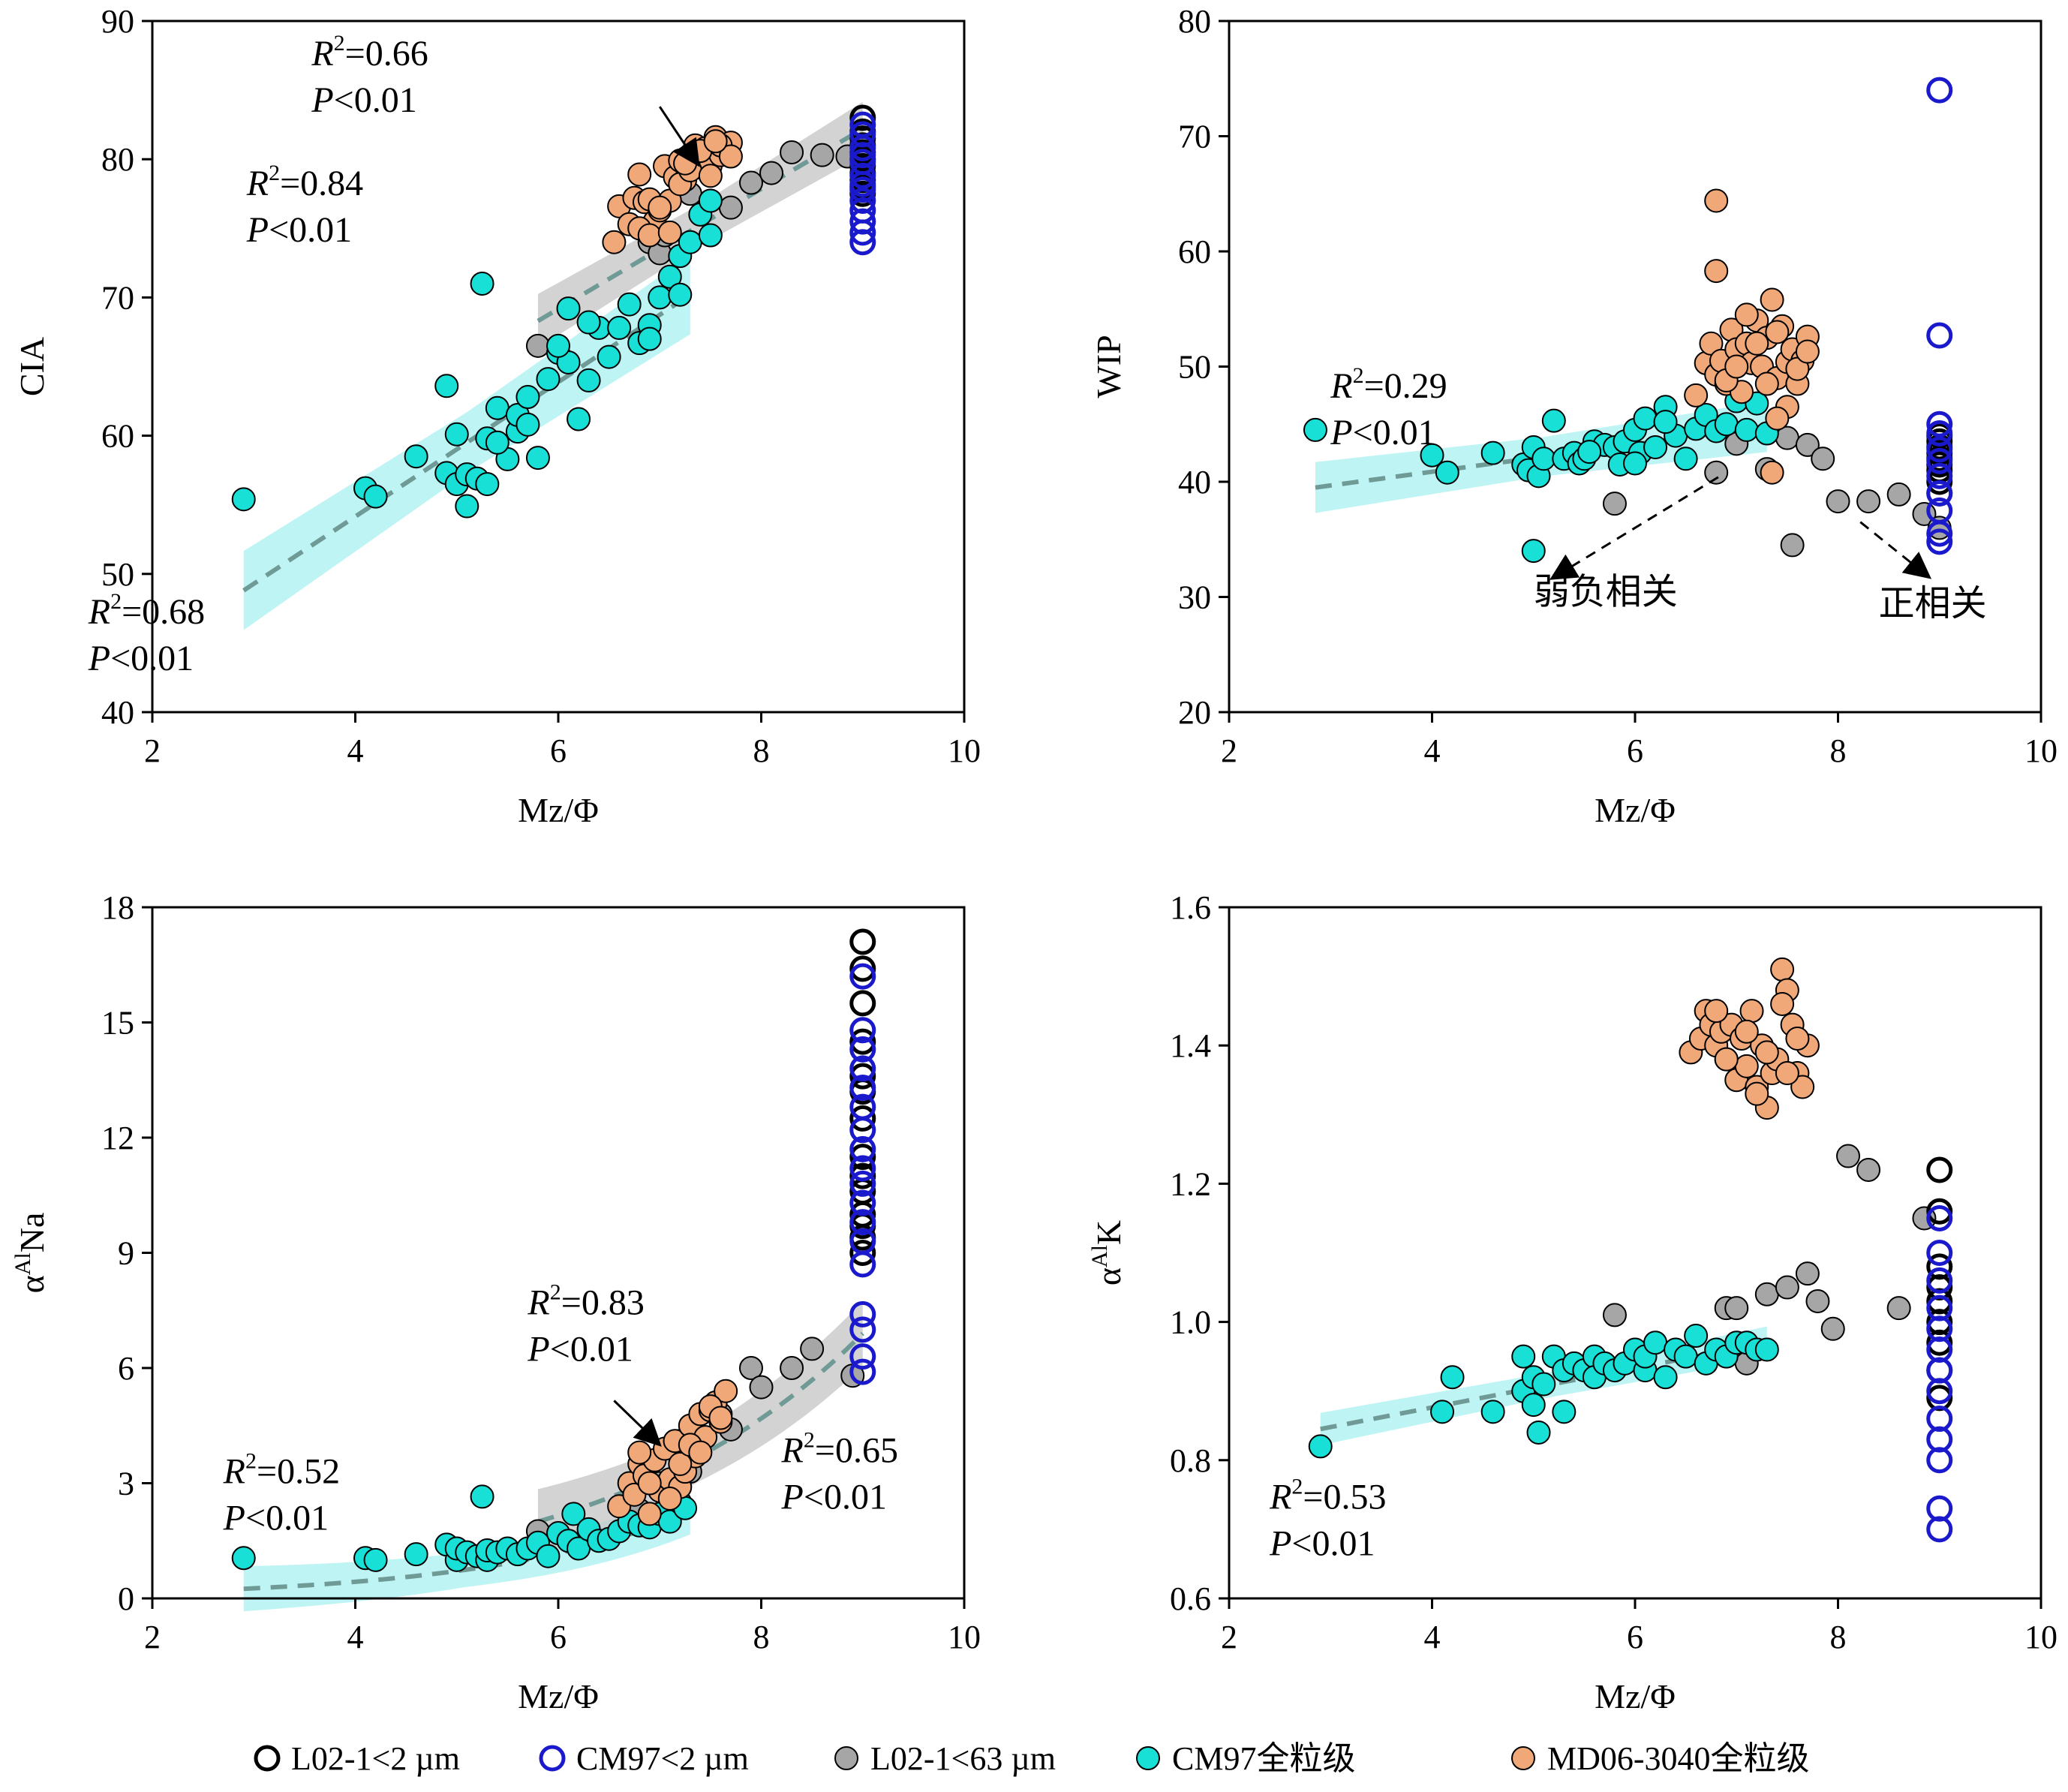 The image size is (2068, 1792). What do you see at coordinates (281, 1470) in the screenshot?
I see `r2-label: R2=0.52` at bounding box center [281, 1470].